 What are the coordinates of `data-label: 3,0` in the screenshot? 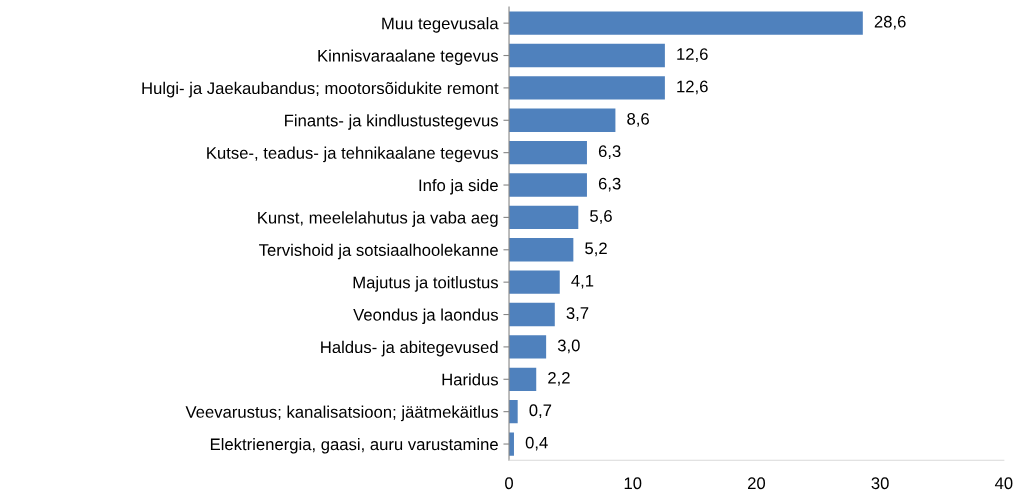 It's located at (568, 346).